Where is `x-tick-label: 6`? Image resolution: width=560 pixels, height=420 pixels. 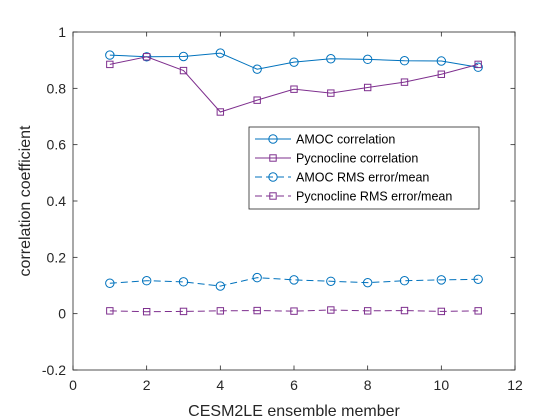 x-tick-label: 6 is located at coordinates (294, 385).